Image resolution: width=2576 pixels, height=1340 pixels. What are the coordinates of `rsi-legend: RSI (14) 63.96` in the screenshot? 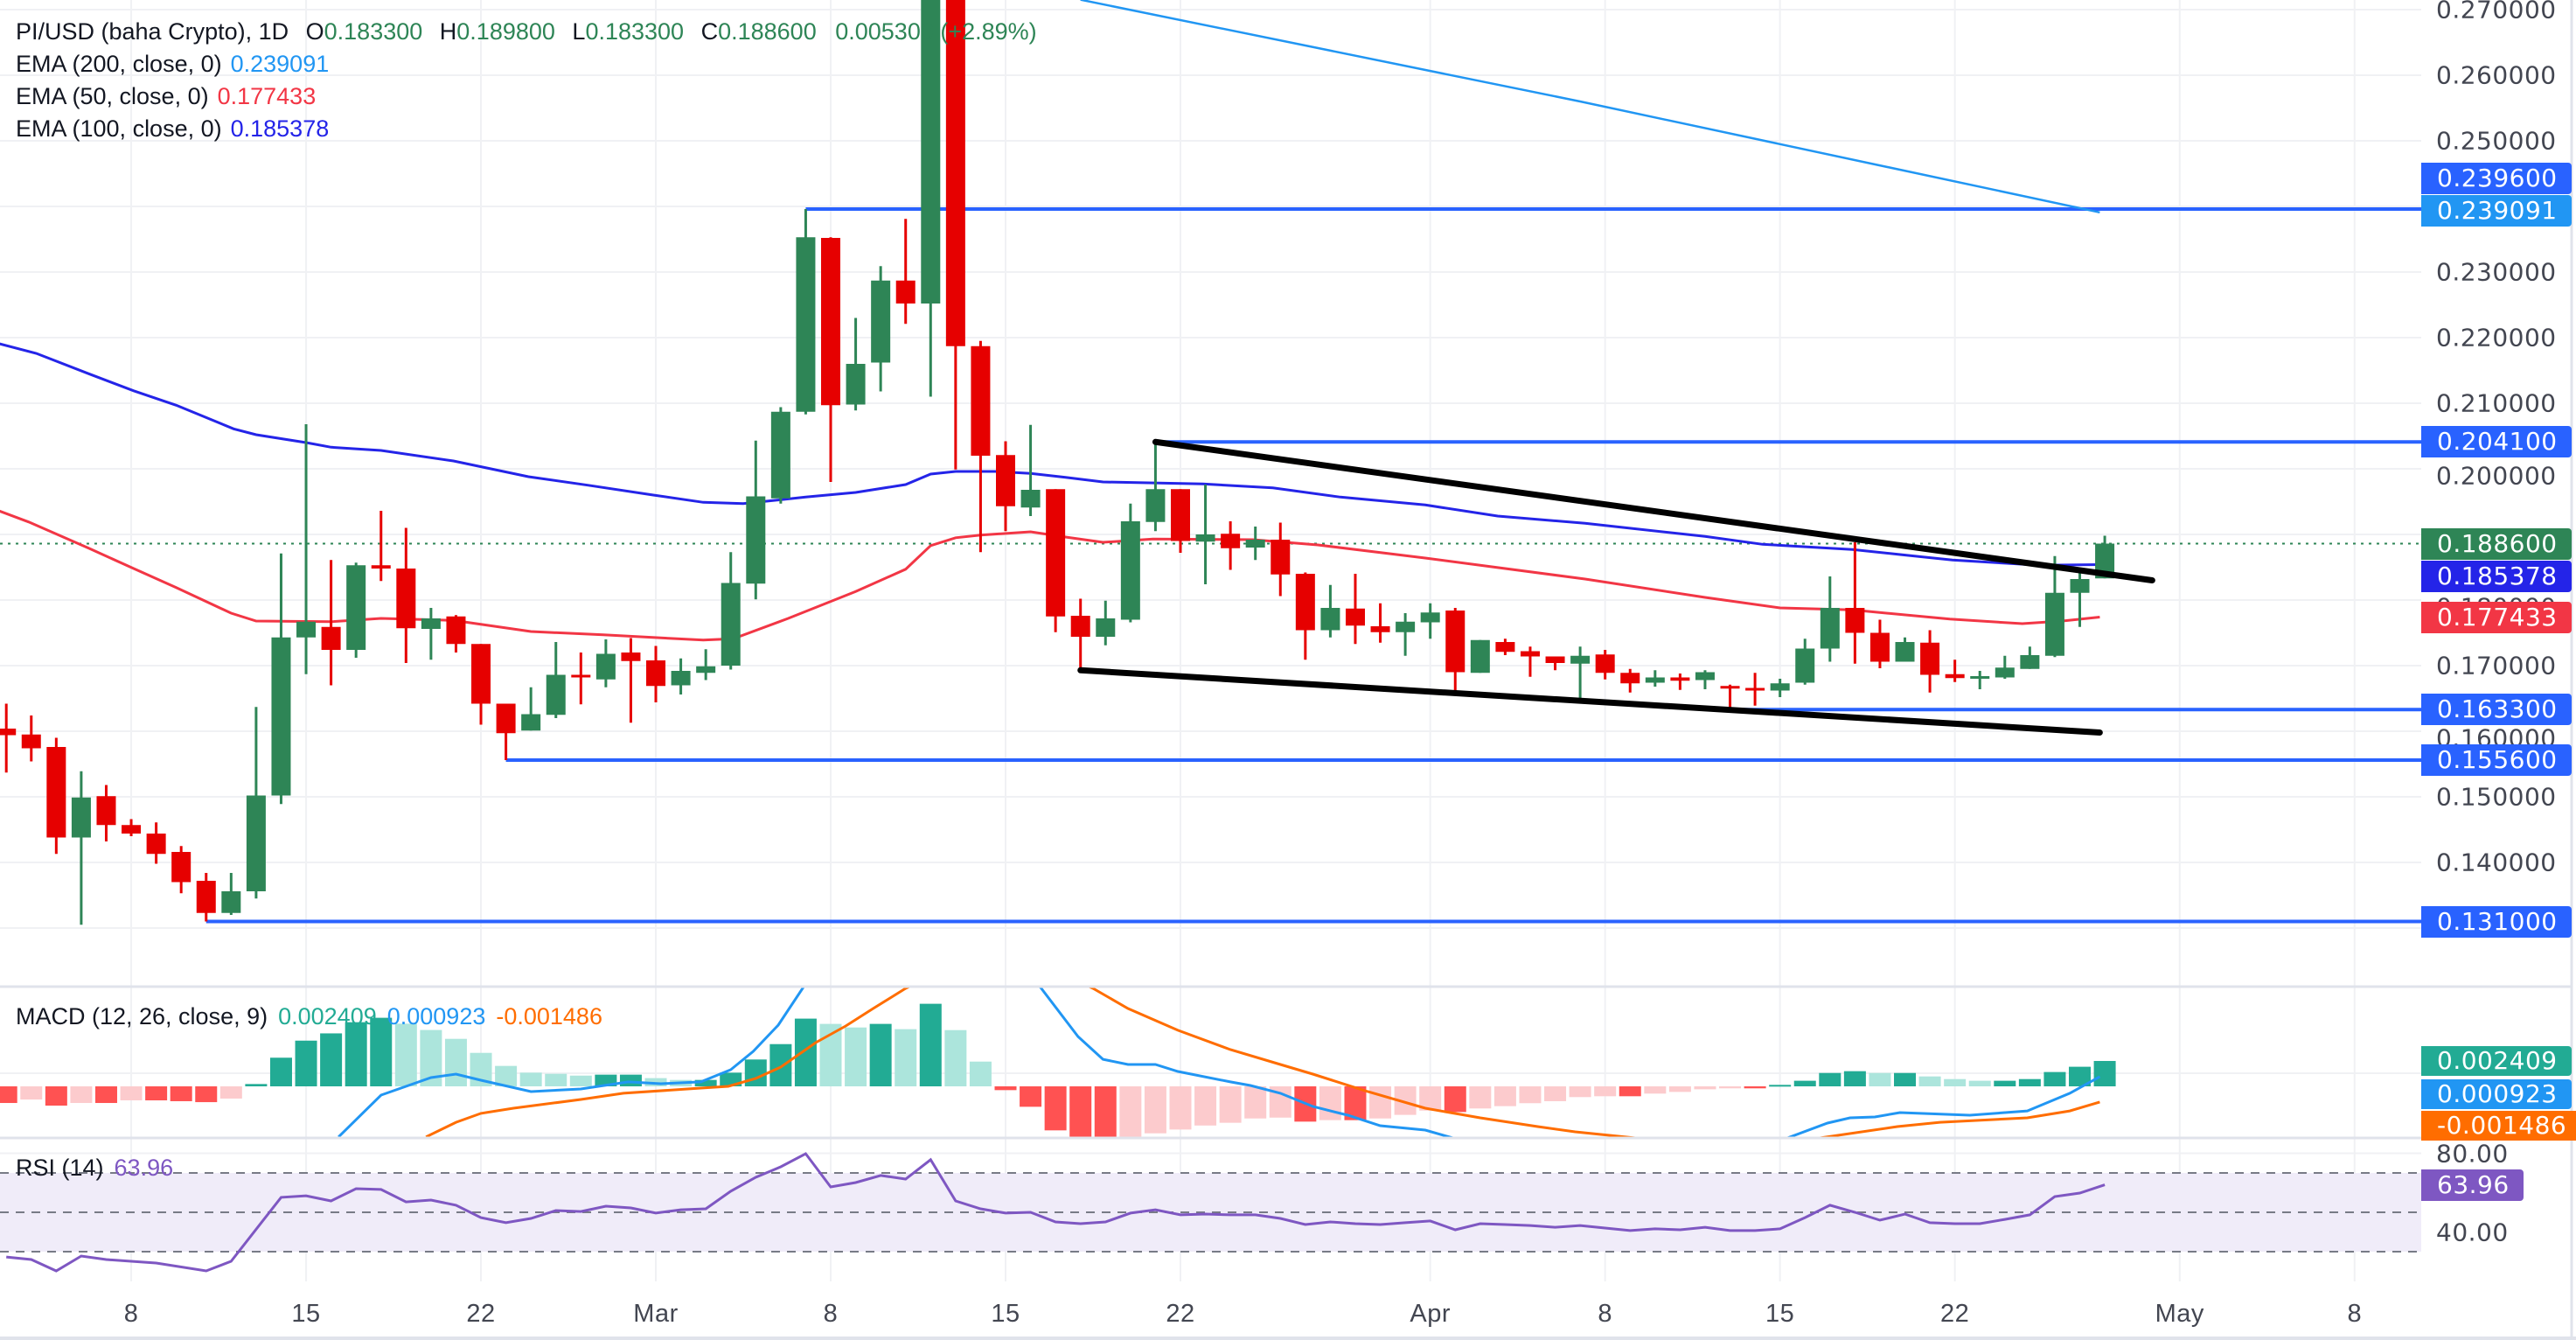 It's located at (94, 1168).